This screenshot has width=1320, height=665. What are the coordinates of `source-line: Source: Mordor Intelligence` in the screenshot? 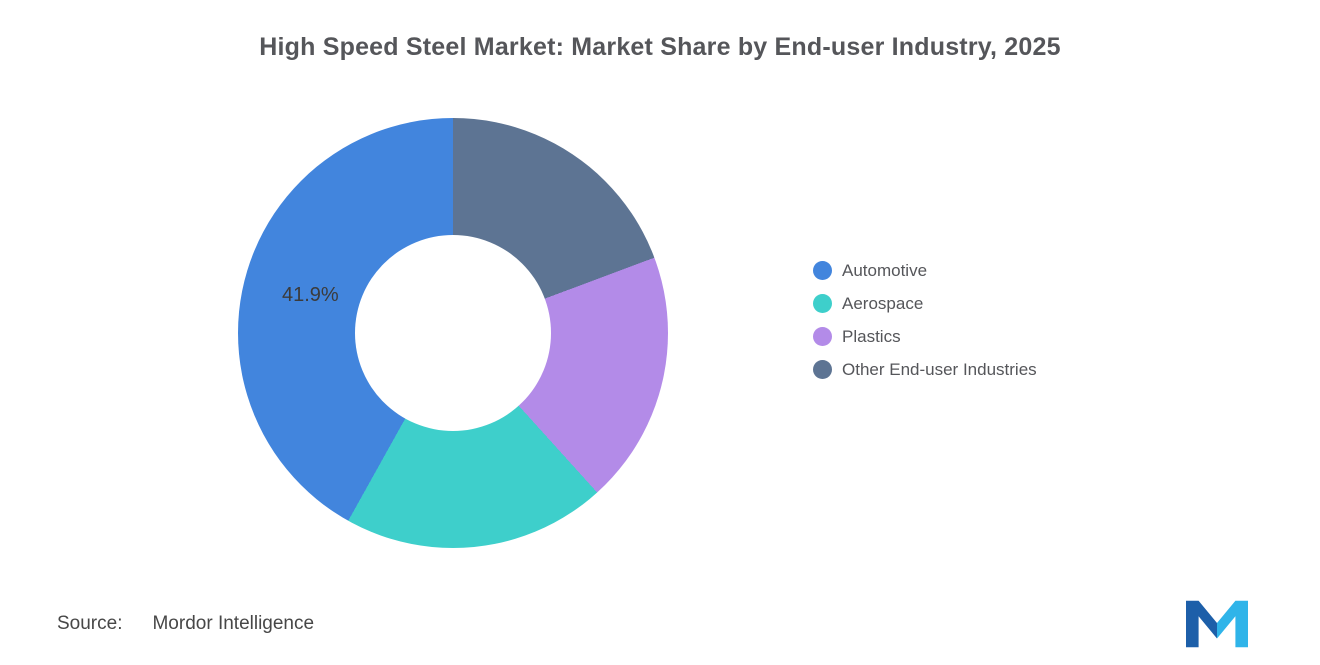 It's located at (185, 624).